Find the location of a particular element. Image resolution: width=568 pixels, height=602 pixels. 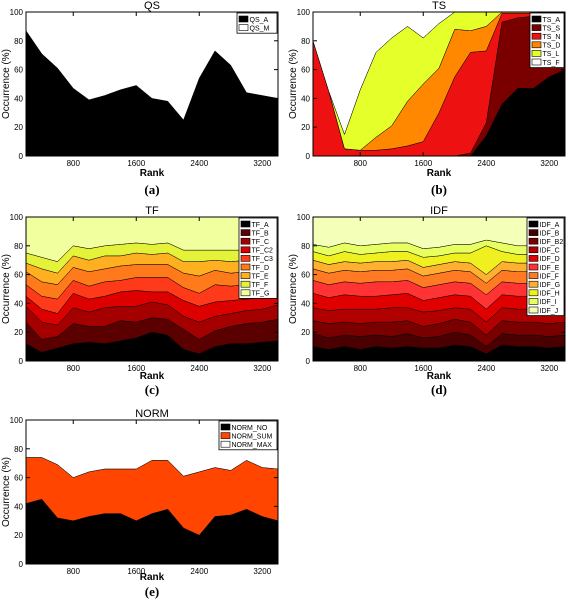

legend-label: IDF_C is located at coordinates (550, 251).